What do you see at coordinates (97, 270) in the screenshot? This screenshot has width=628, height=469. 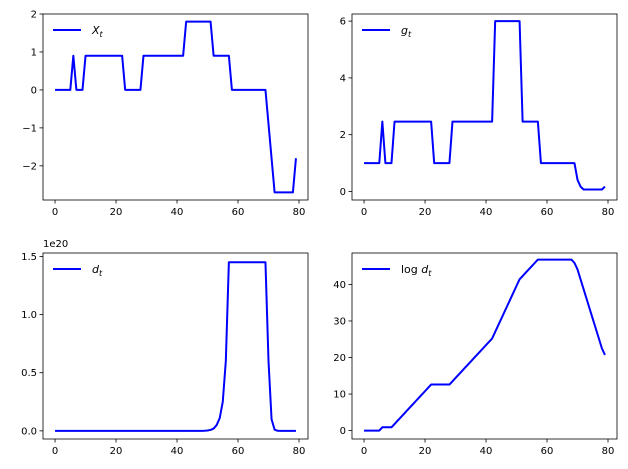 I see `legend-label: dt` at bounding box center [97, 270].